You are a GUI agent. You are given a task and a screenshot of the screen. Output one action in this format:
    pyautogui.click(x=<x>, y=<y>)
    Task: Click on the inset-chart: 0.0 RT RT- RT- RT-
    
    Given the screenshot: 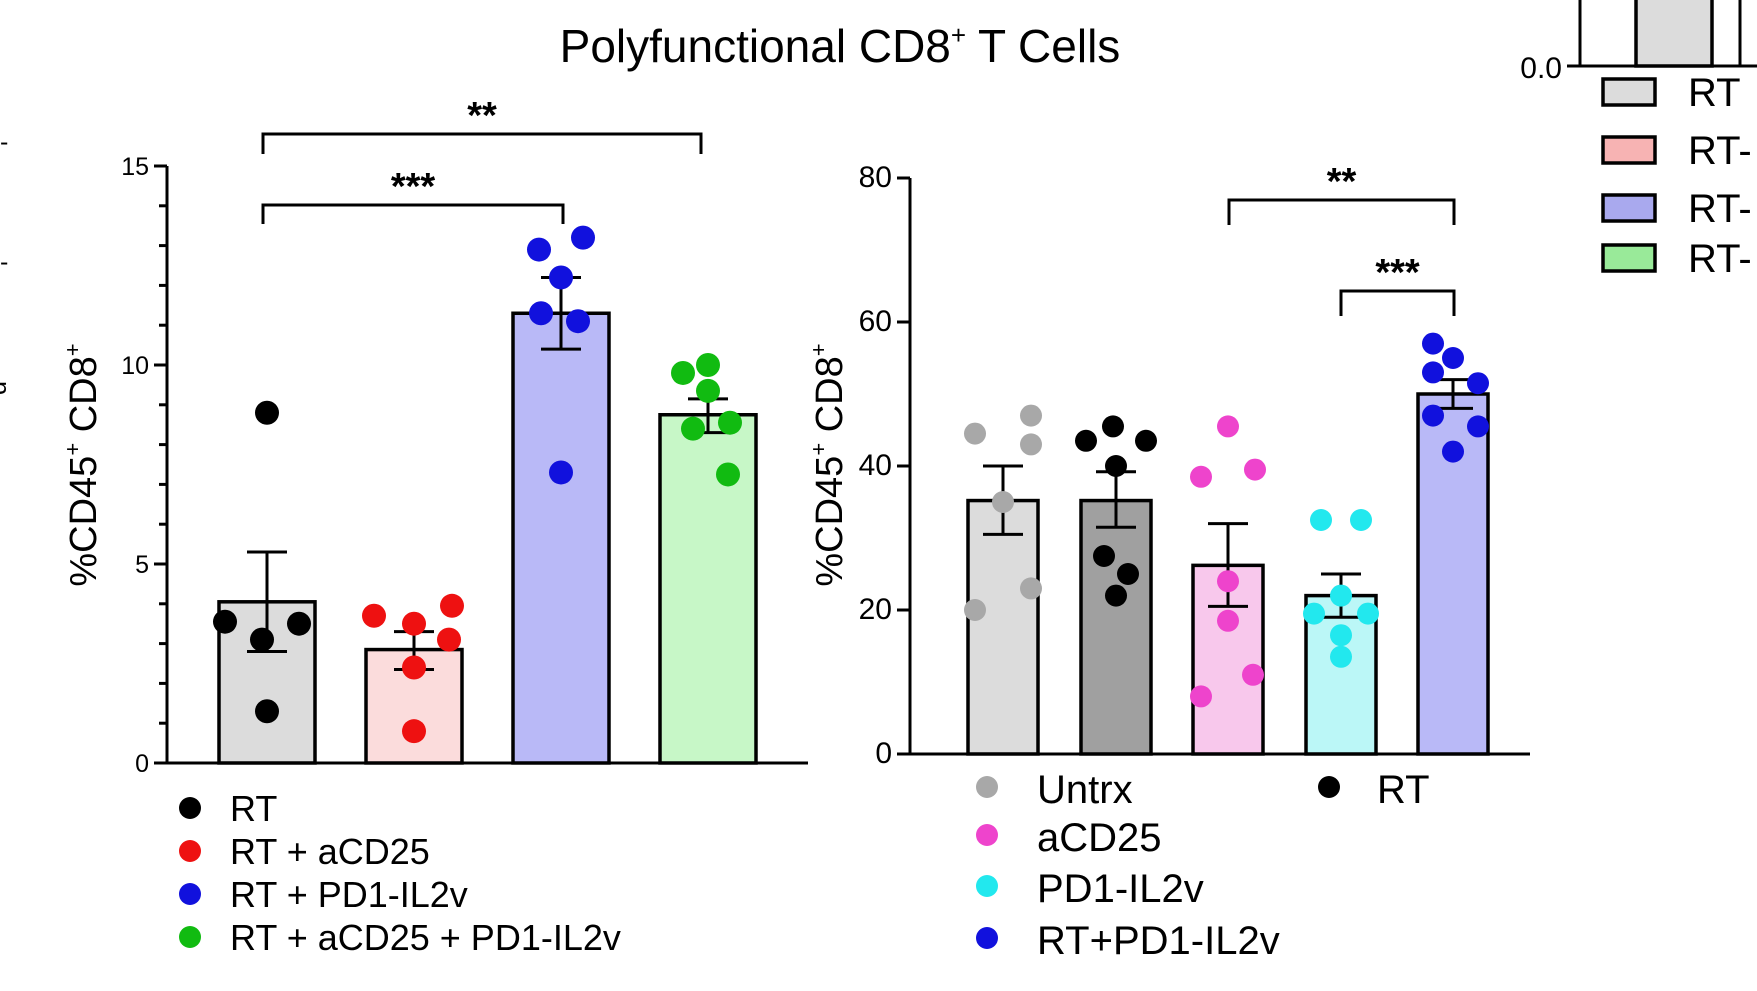 What is the action you would take?
    pyautogui.click(x=1638, y=140)
    